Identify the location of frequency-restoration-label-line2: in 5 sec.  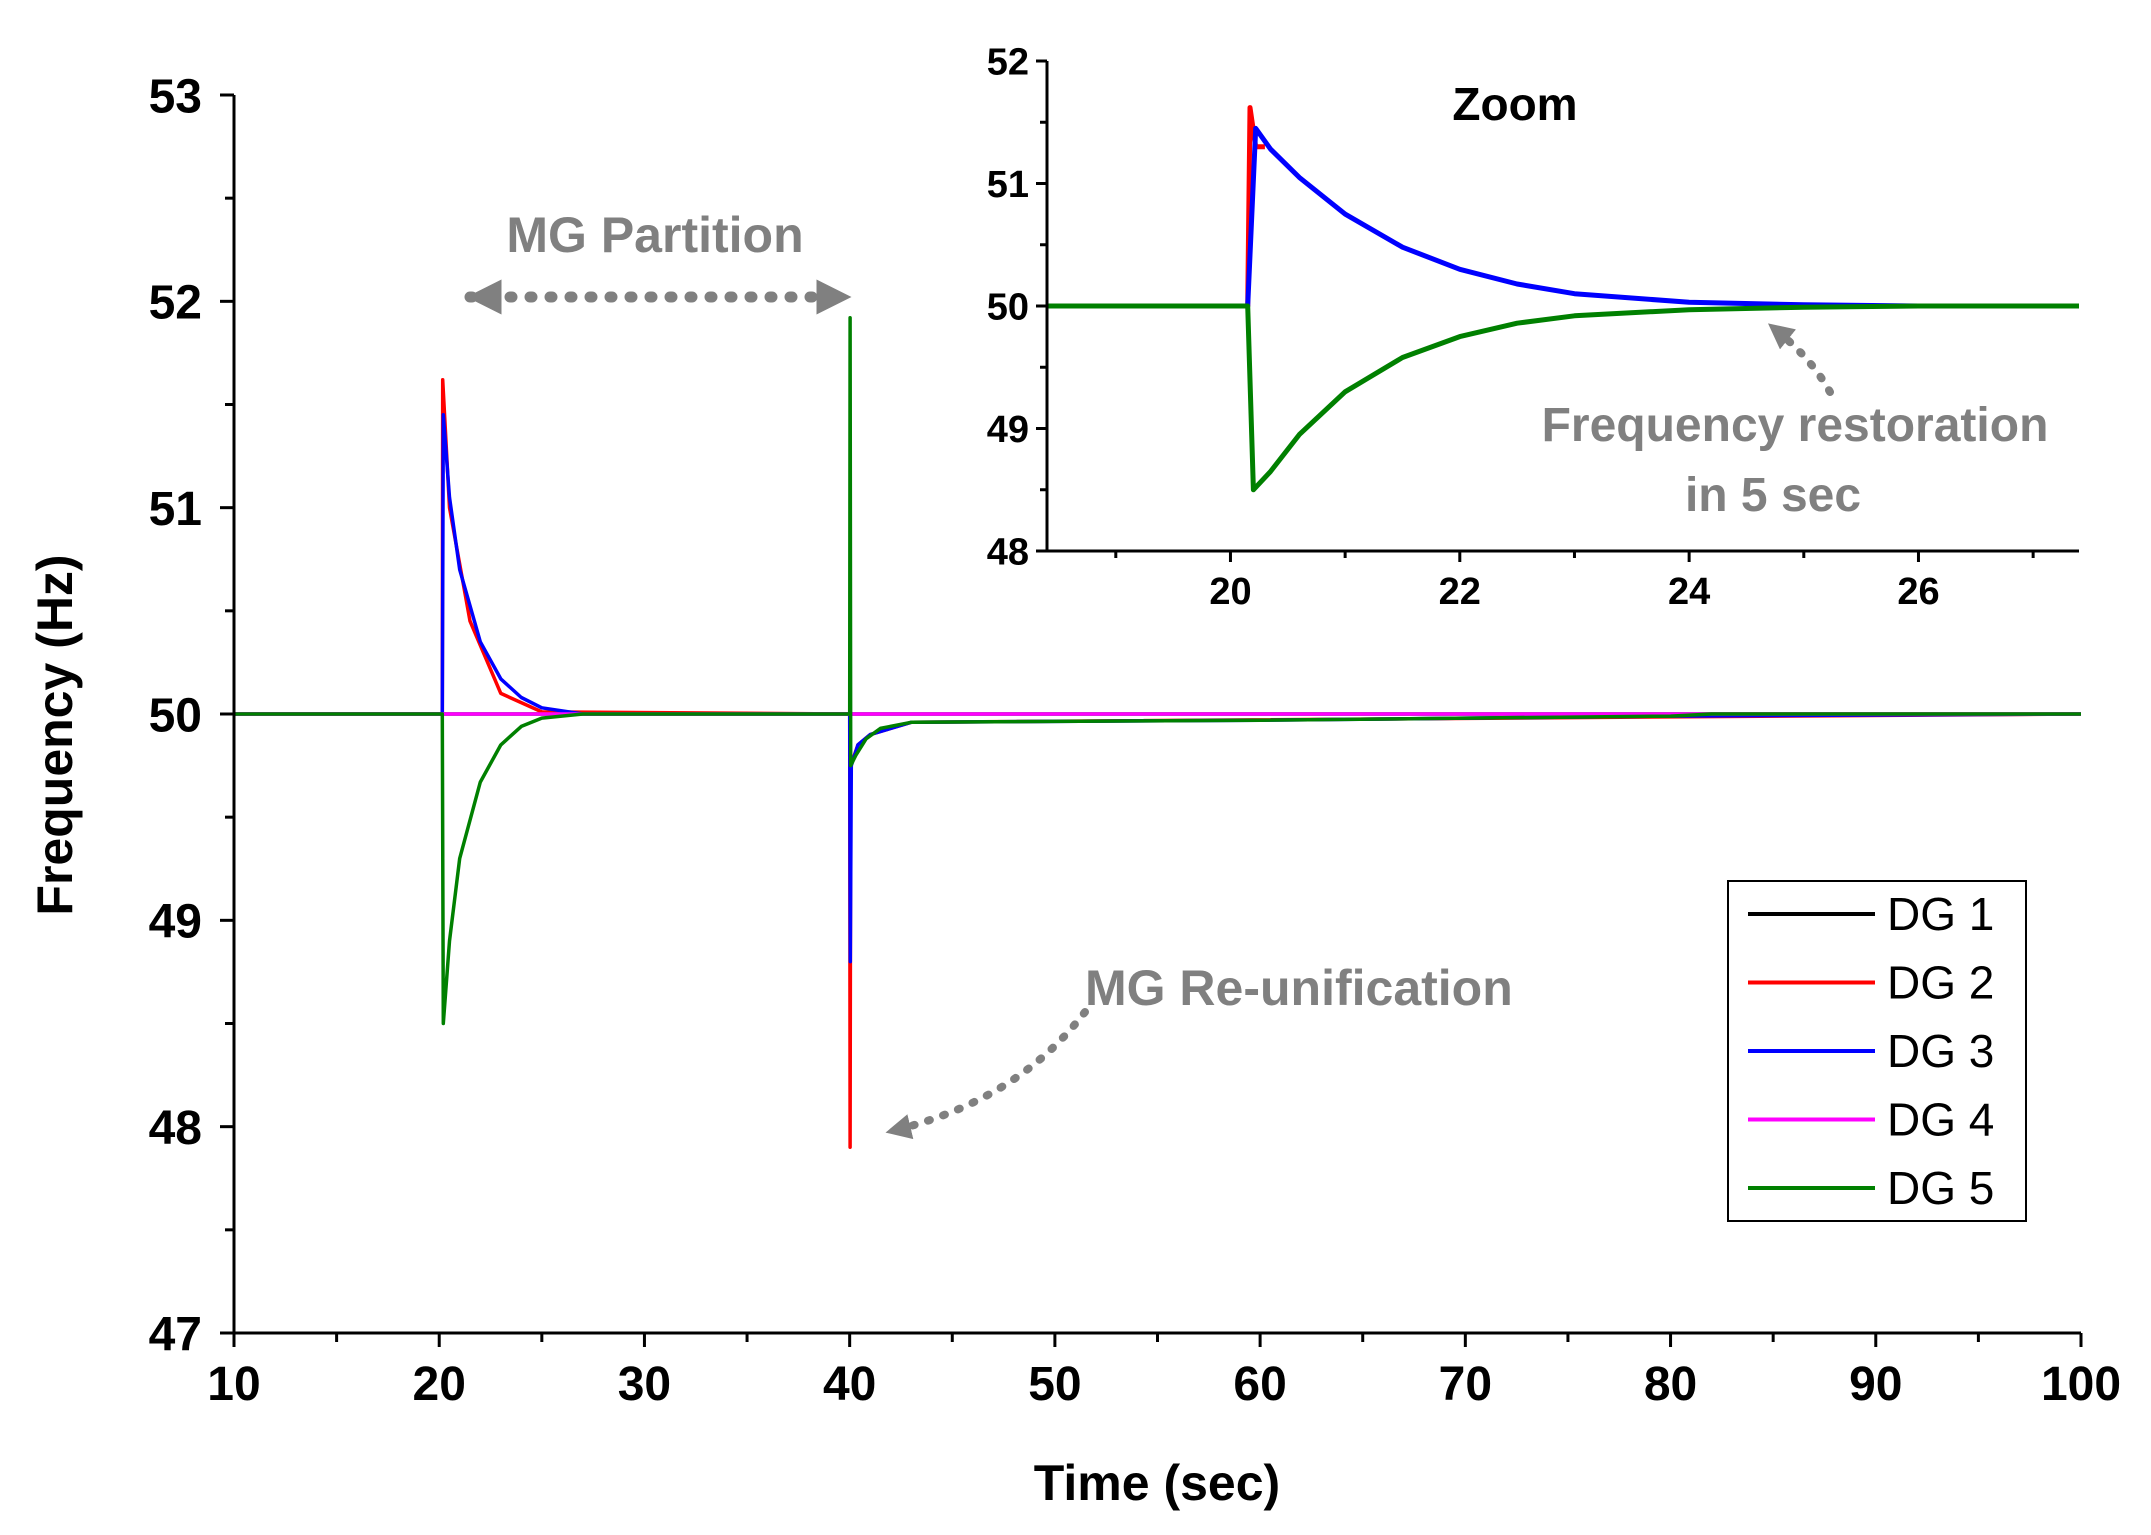
(1773, 495).